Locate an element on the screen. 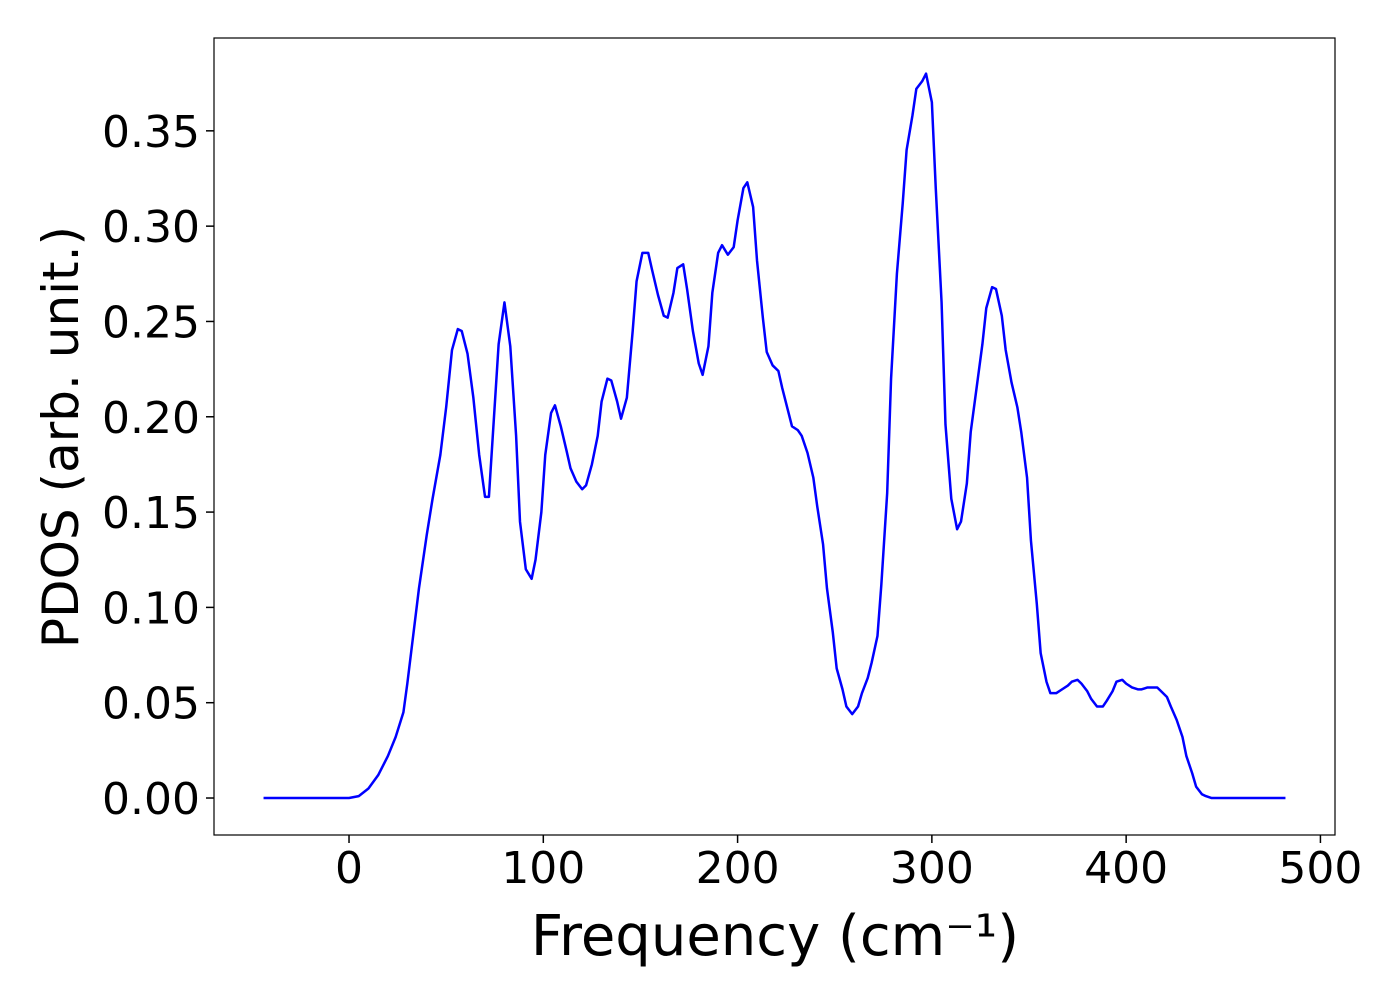 The height and width of the screenshot is (1000, 1400). y-tick-label: 0.00 is located at coordinates (151, 799).